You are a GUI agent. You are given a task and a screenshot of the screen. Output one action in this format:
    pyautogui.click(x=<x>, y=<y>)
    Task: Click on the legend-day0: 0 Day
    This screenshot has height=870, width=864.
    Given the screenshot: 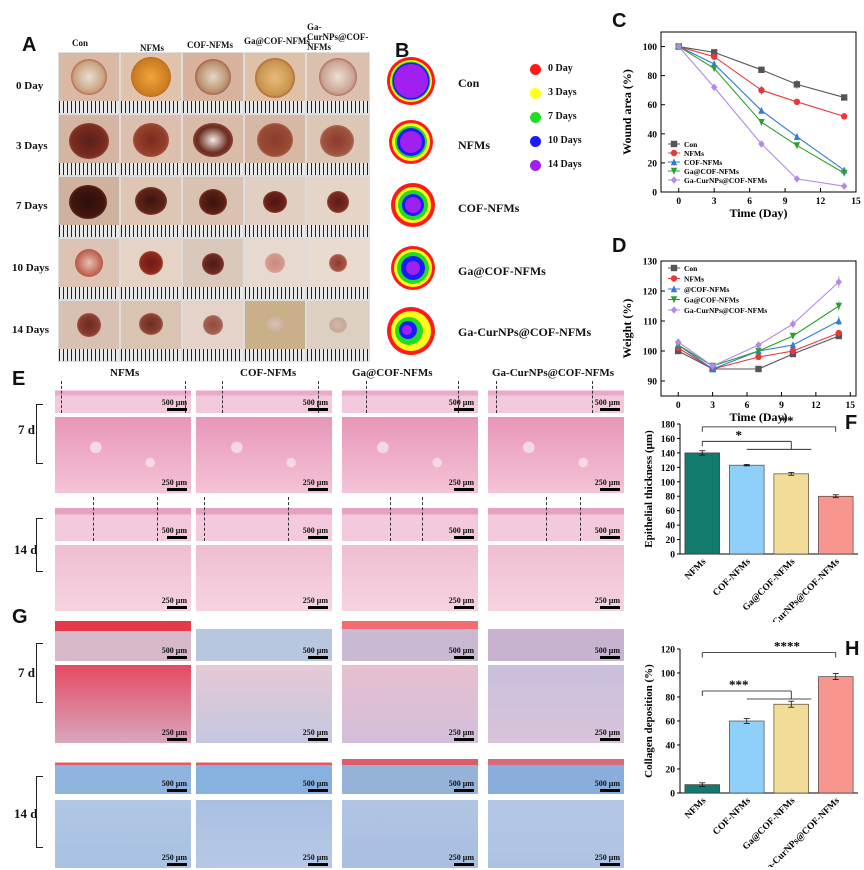 What is the action you would take?
    pyautogui.click(x=560, y=68)
    